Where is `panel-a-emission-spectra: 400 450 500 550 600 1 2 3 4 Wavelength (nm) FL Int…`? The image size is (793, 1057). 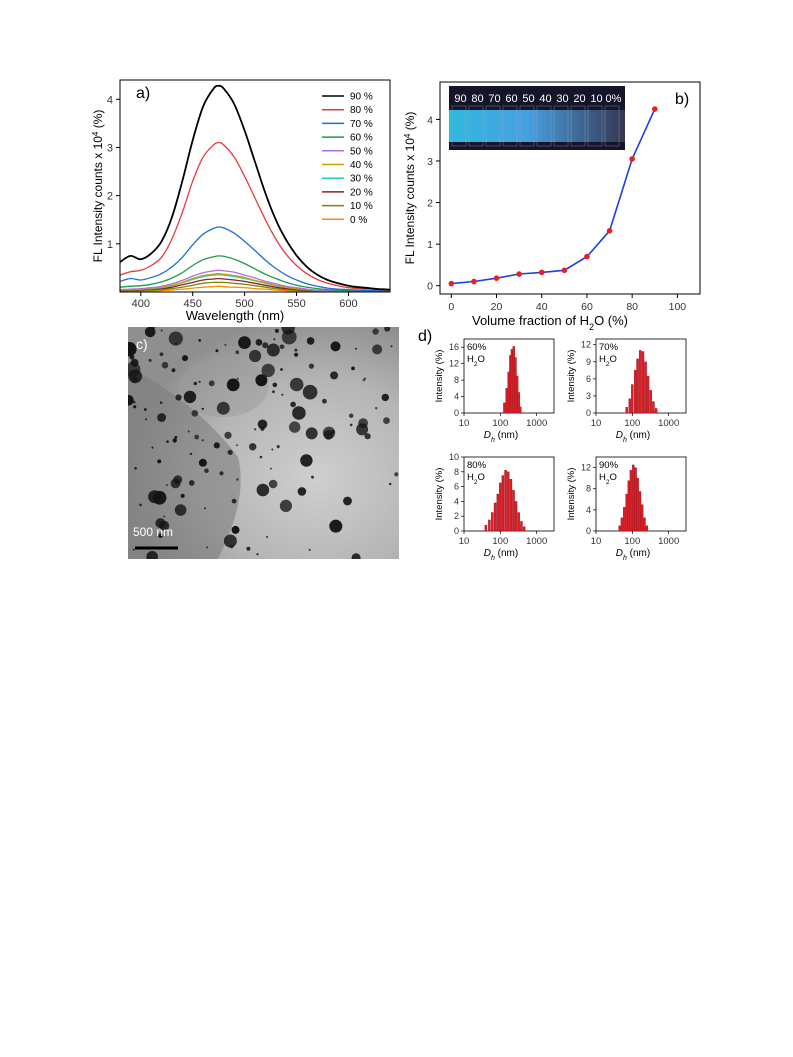 panel-a-emission-spectra: 400 450 500 550 600 1 2 3 4 Wavelength (nm) FL Int… is located at coordinates (230, 200).